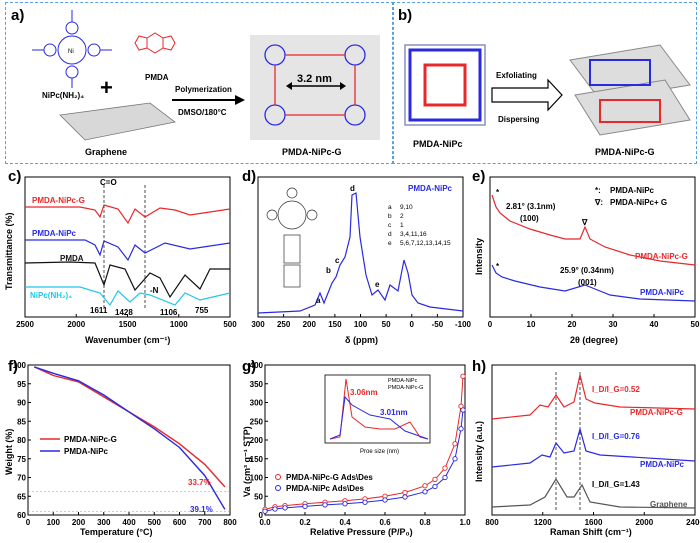 This screenshot has width=700, height=543. Describe the element at coordinates (402, 216) in the screenshot. I see `d-asg-b-val: 2` at that location.